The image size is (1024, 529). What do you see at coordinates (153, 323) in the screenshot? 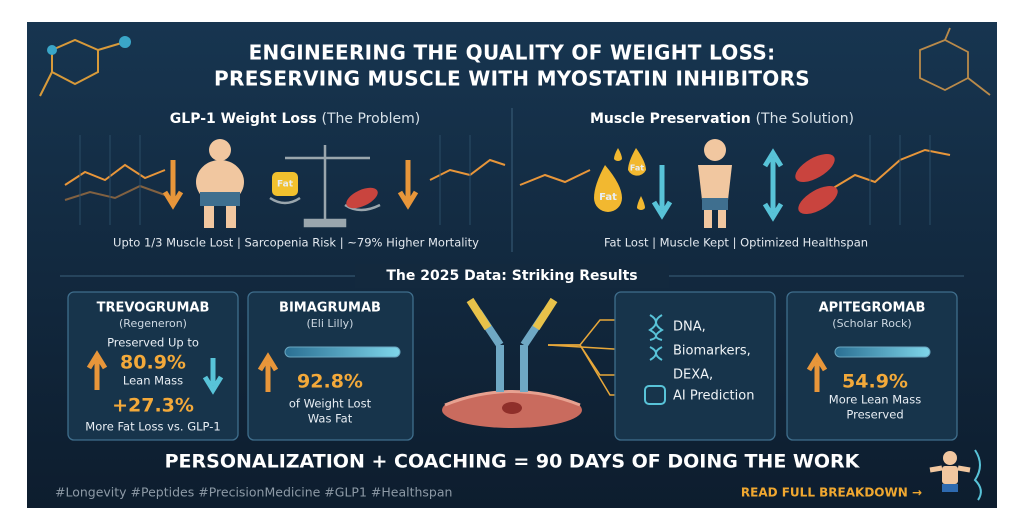
I see `company: (Regeneron)` at bounding box center [153, 323].